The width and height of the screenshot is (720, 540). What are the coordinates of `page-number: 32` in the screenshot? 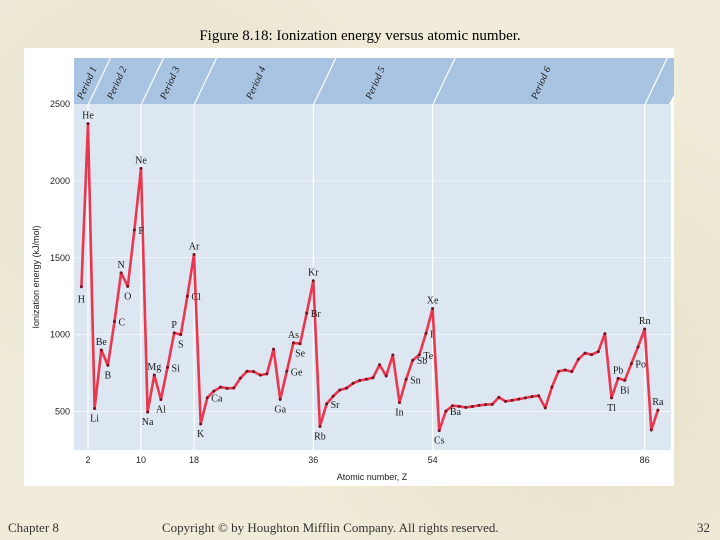 It's located at (703, 527).